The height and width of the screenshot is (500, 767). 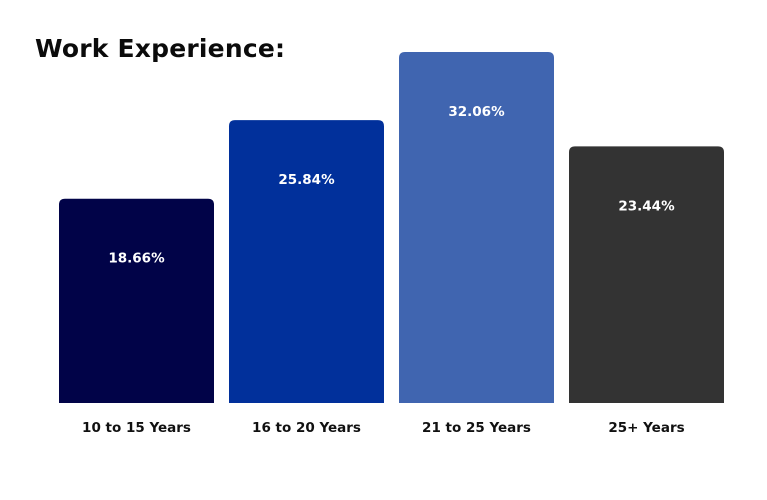 I want to click on bar-value-label: 18.66%, so click(x=136, y=259).